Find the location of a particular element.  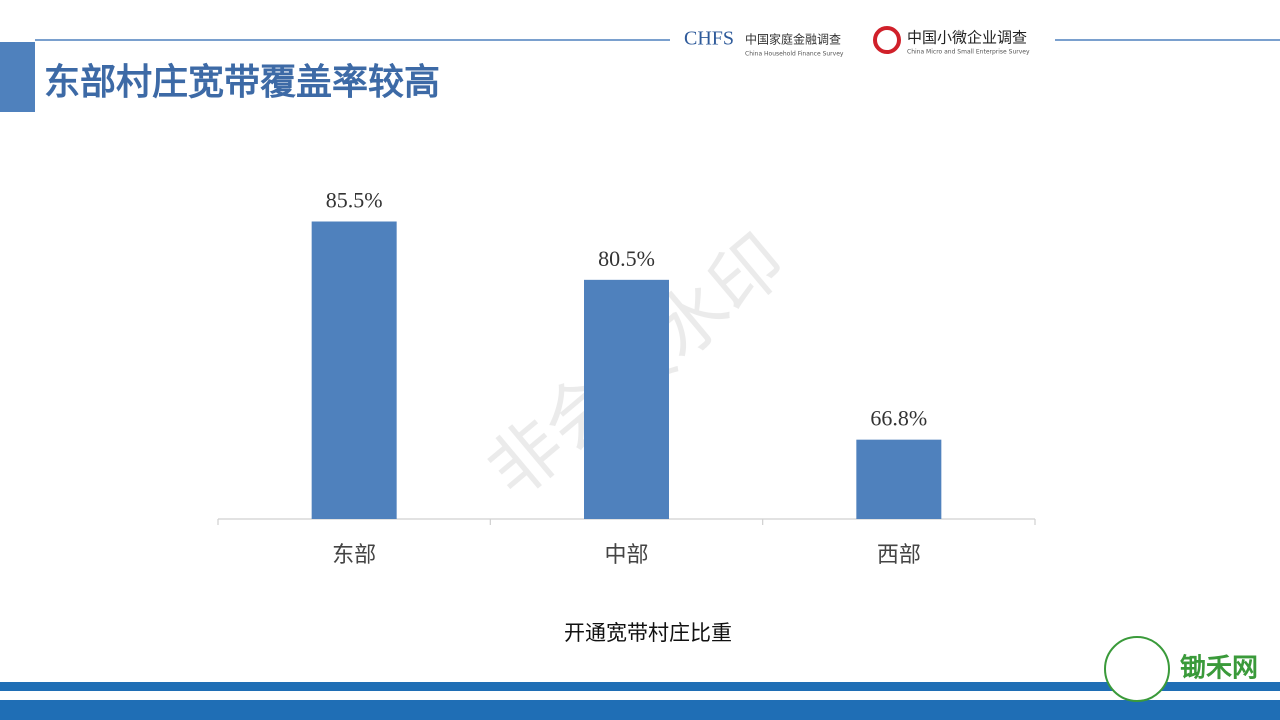

x-tick-label: 中部 is located at coordinates (626, 555).